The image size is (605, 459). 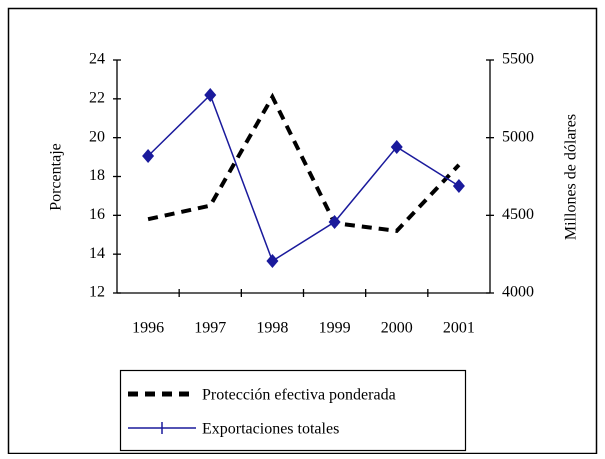 I want to click on legend-label: Protección efectiva ponderada, so click(x=299, y=395).